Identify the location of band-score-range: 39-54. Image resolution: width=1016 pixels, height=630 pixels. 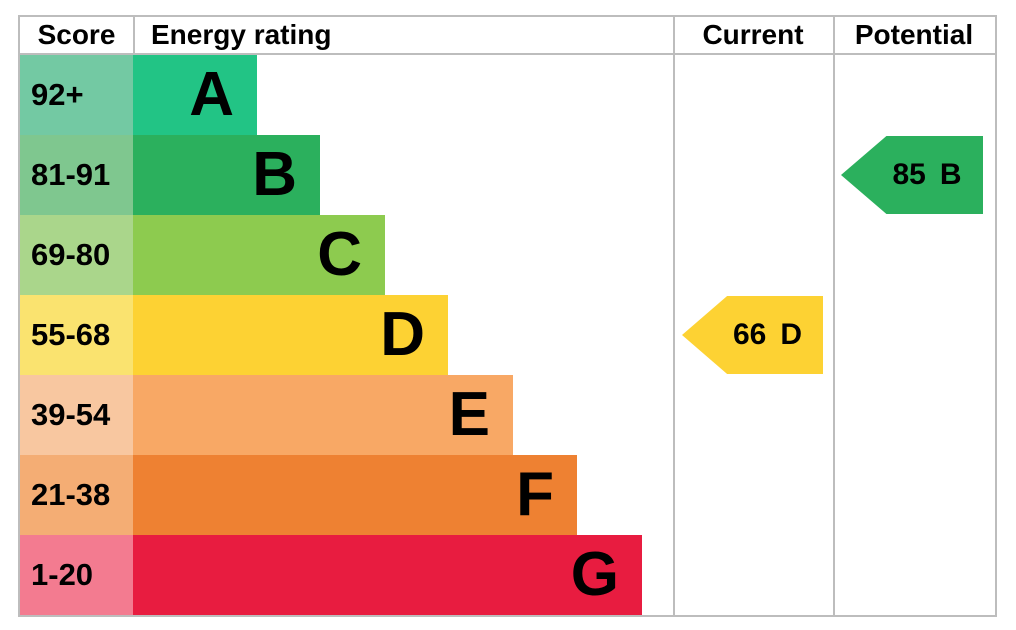
(76, 415).